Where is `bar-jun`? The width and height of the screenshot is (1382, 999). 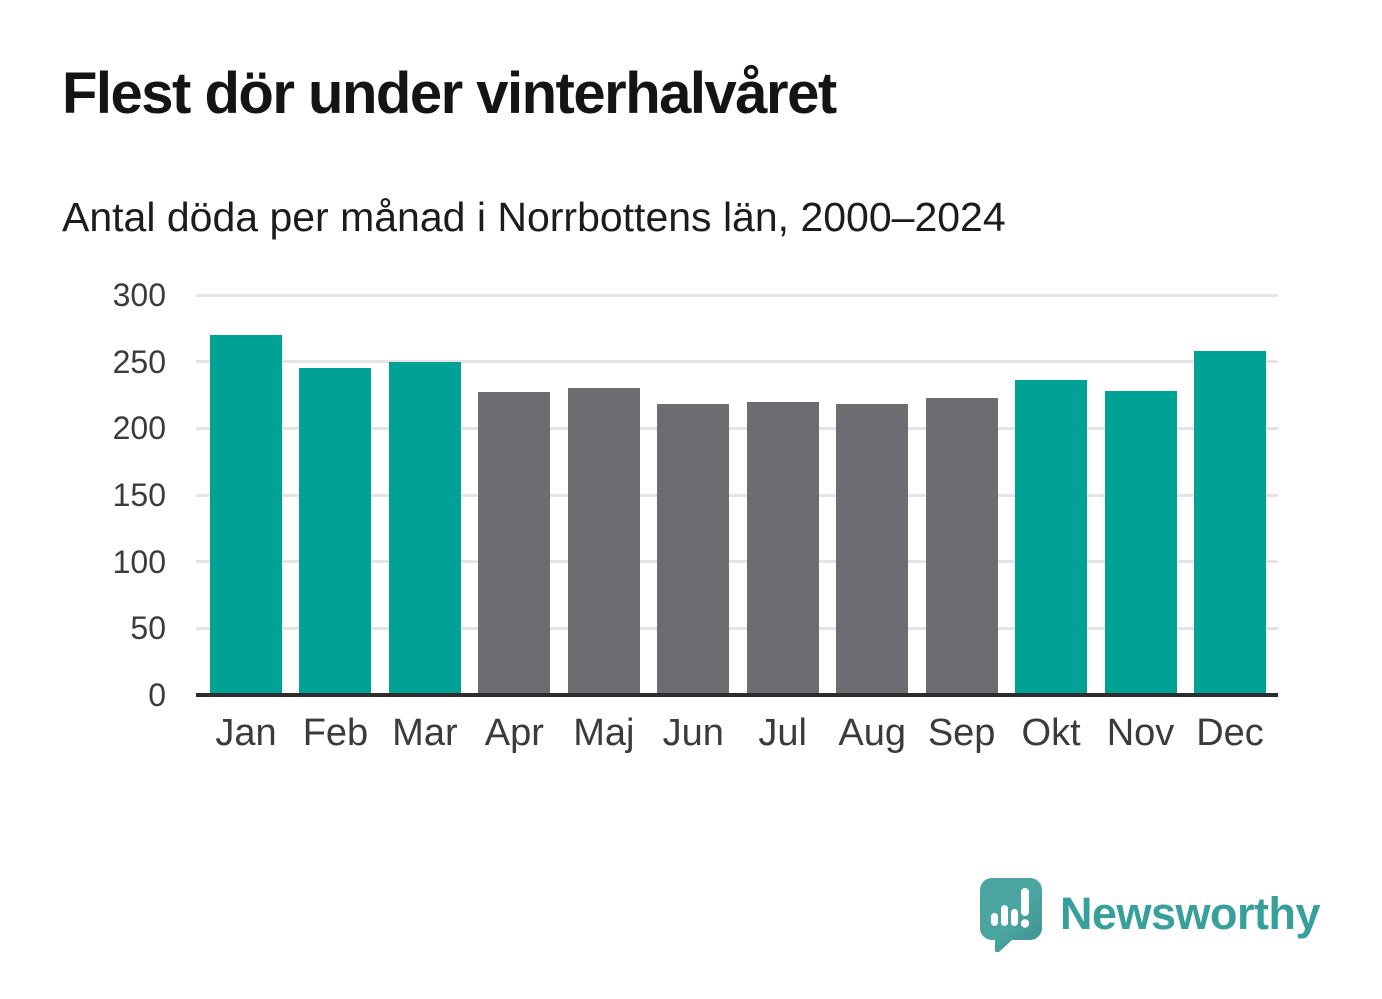 bar-jun is located at coordinates (693, 549).